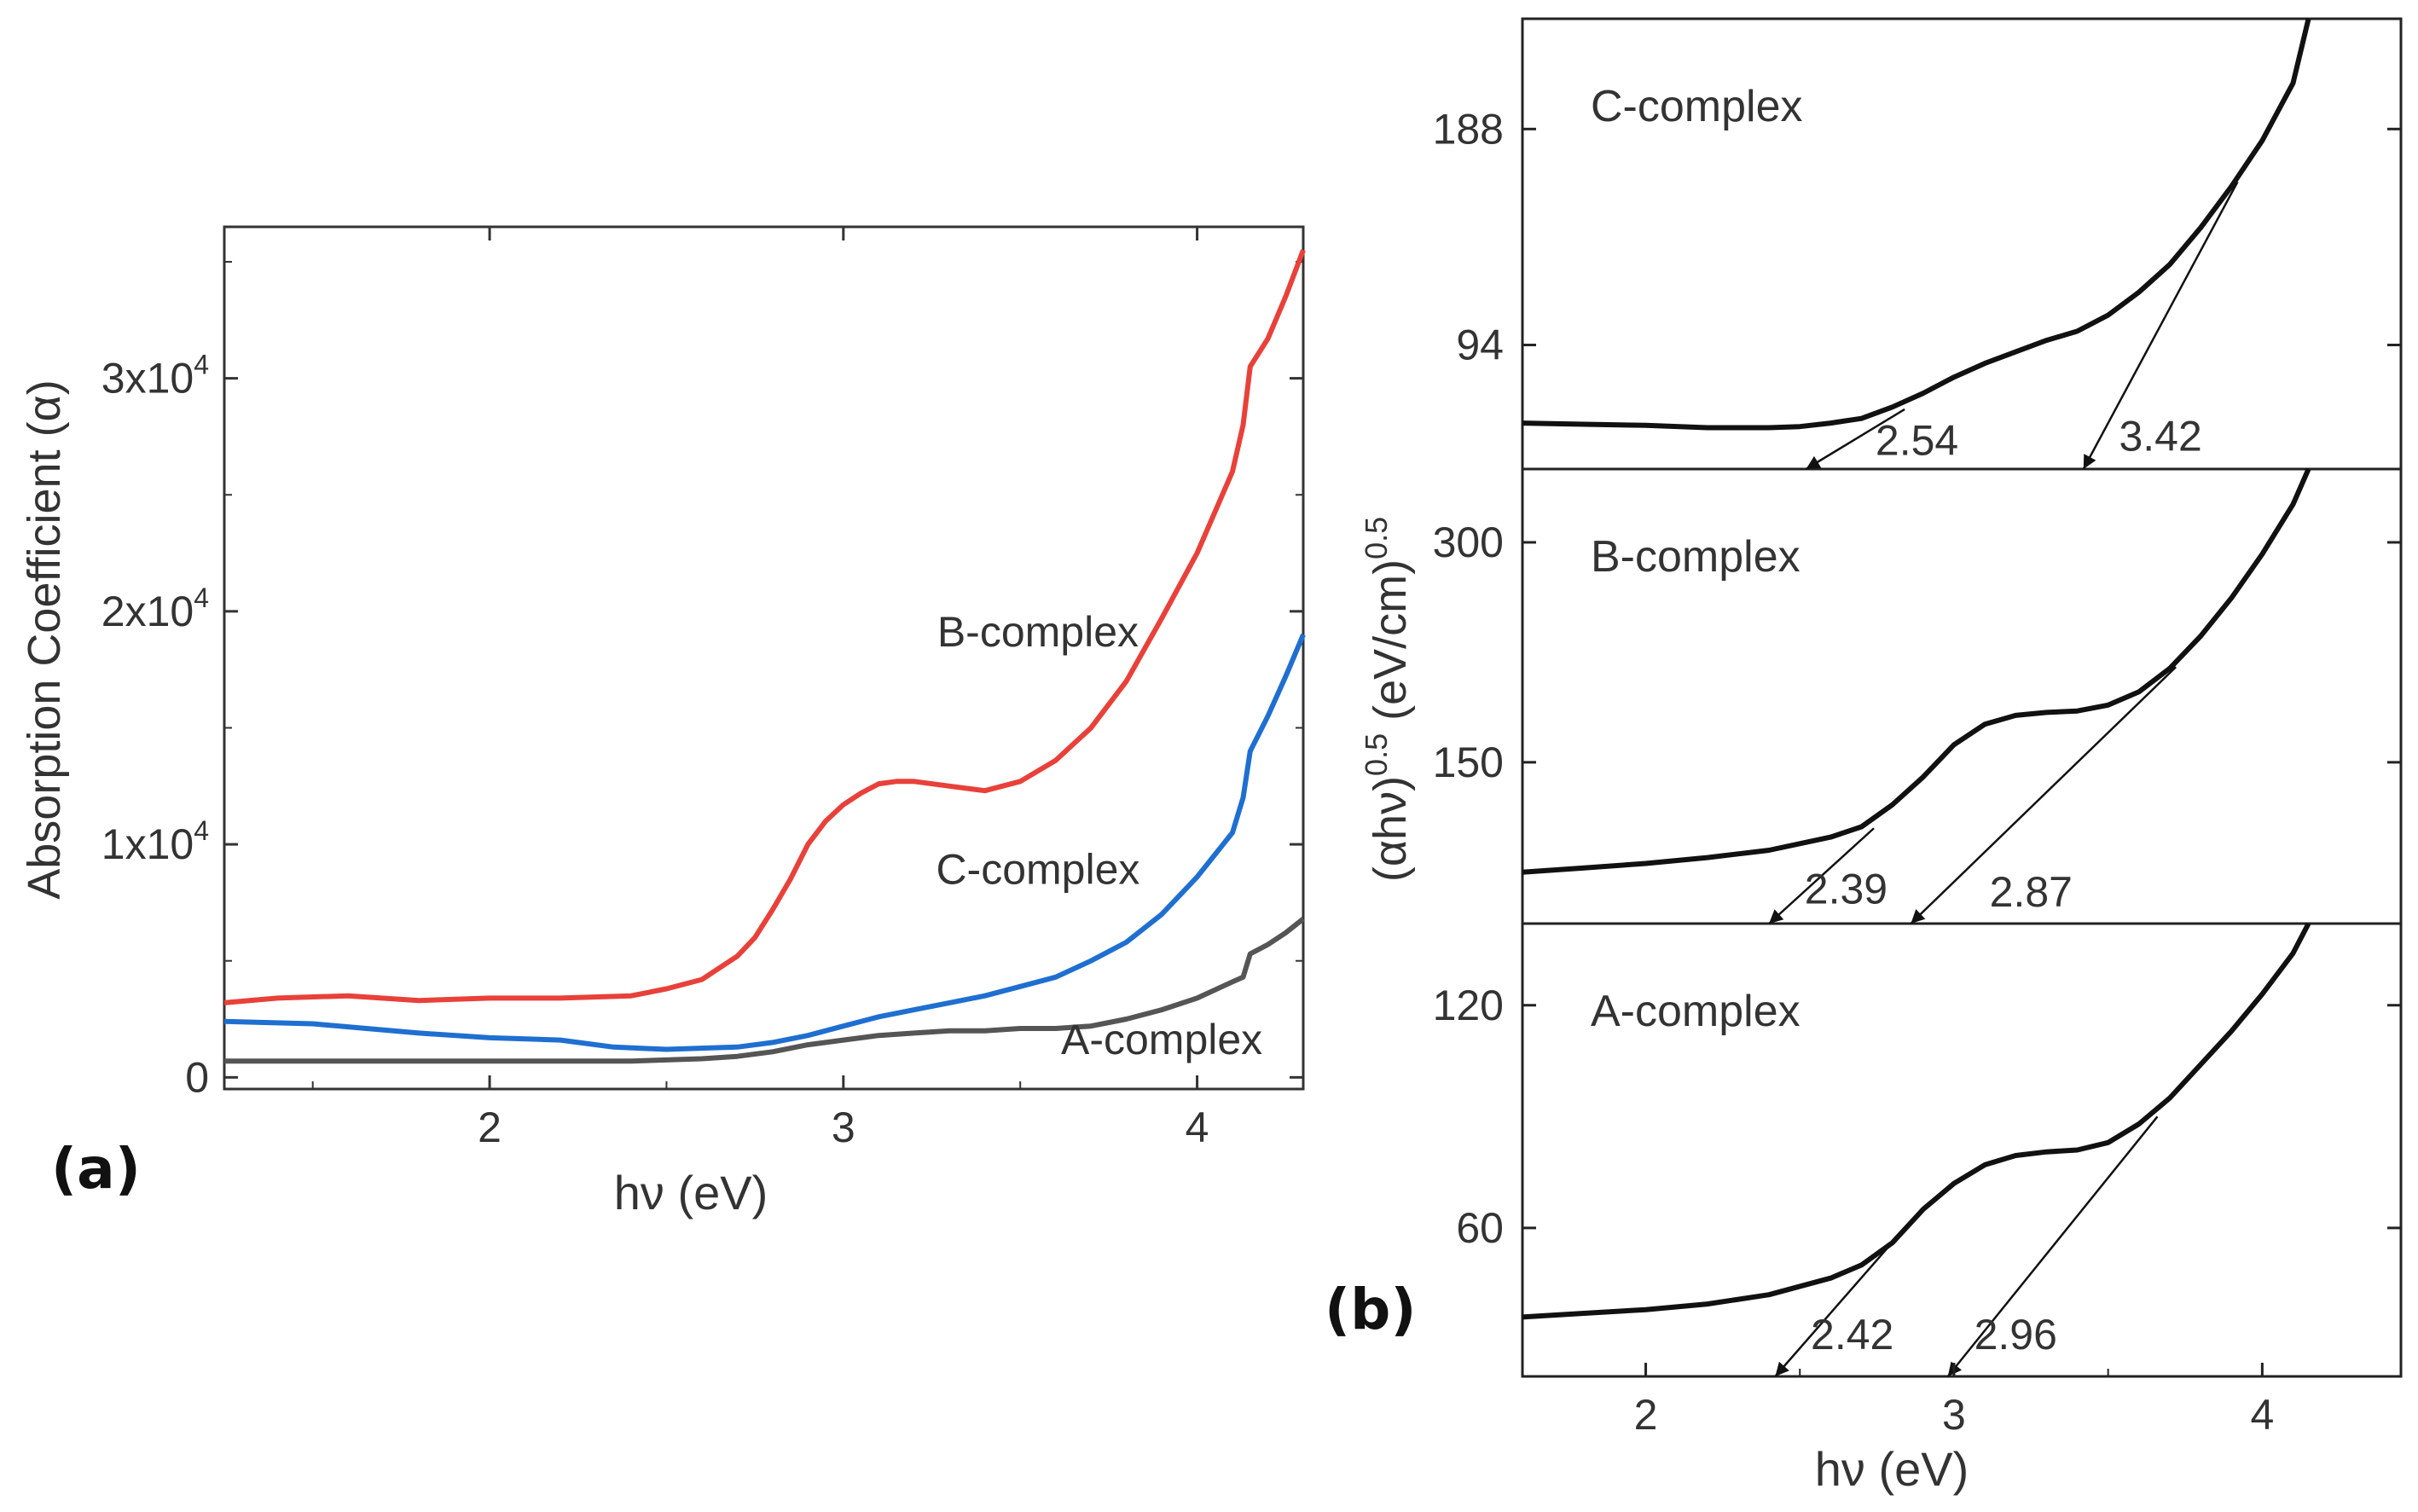 The height and width of the screenshot is (1512, 2418). I want to click on panel-b-subplot-b-complex: 150 300 2.39 2.87 B-complex, so click(1917, 696).